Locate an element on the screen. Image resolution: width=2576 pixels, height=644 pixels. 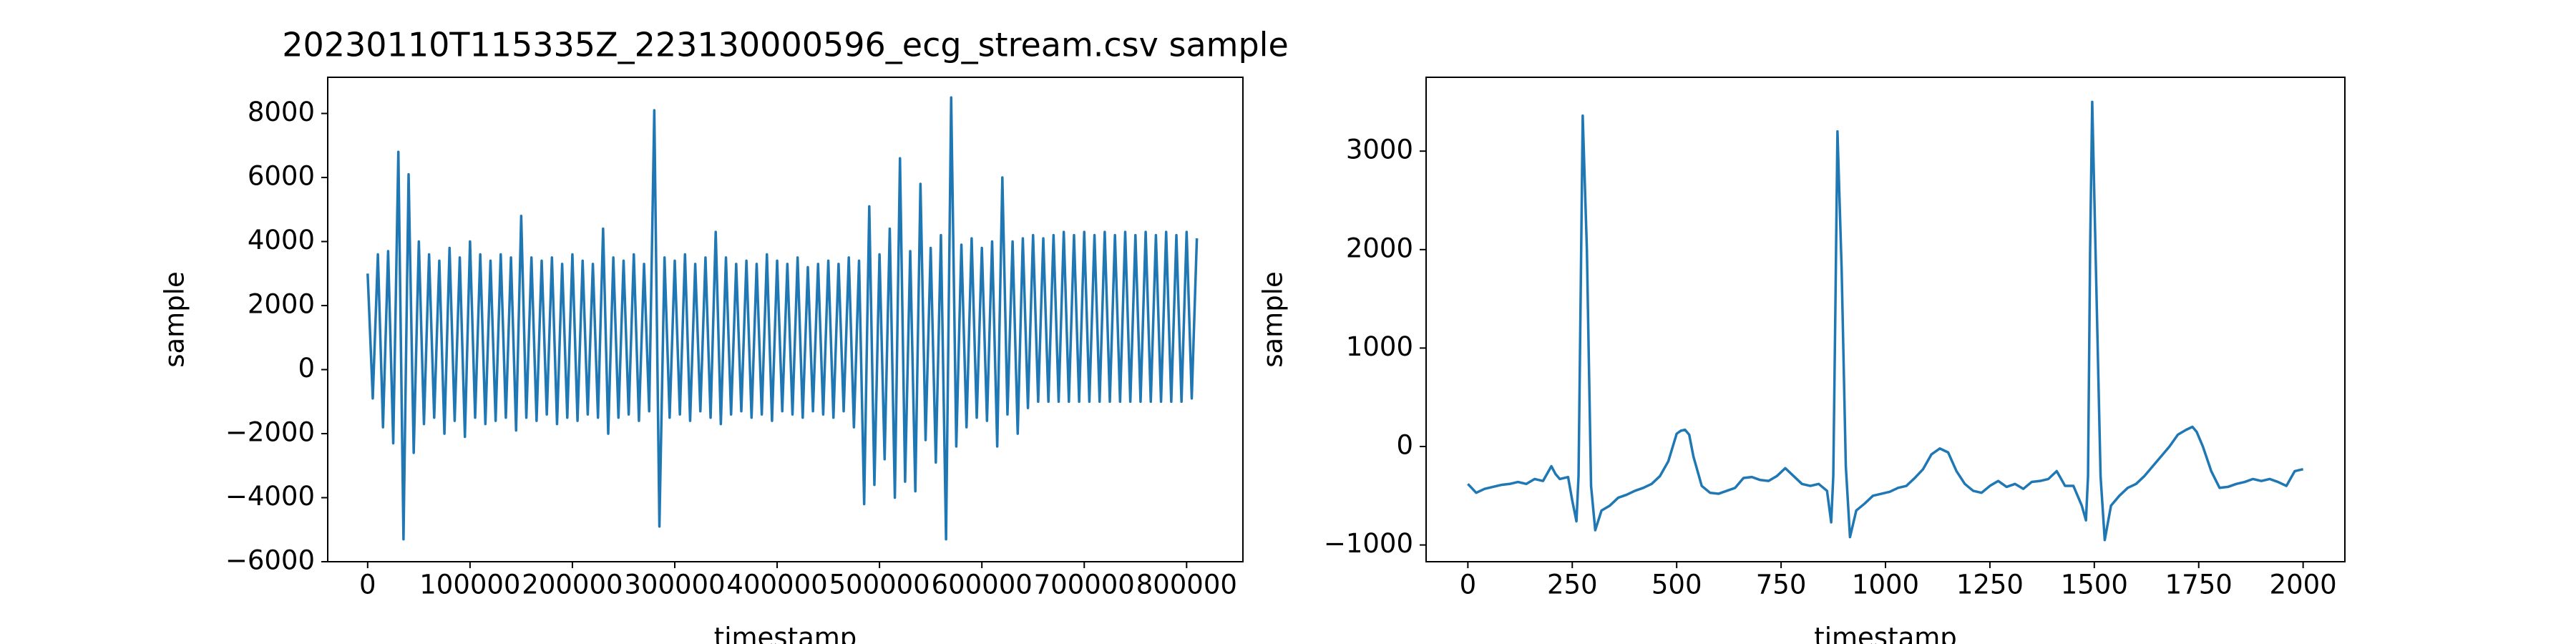
x-tick-label: 800000 is located at coordinates (1186, 585).